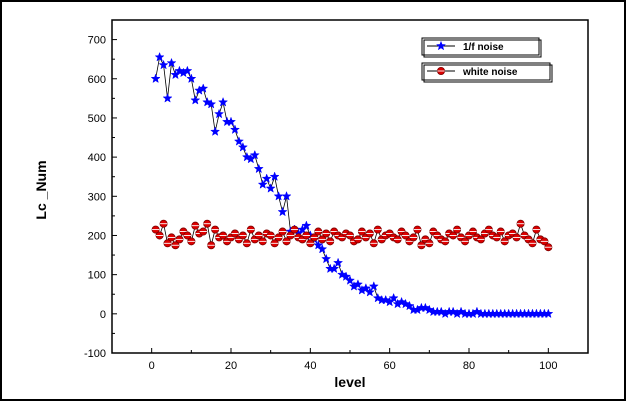 This screenshot has width=626, height=406. I want to click on legend-circle-icon, so click(440, 71).